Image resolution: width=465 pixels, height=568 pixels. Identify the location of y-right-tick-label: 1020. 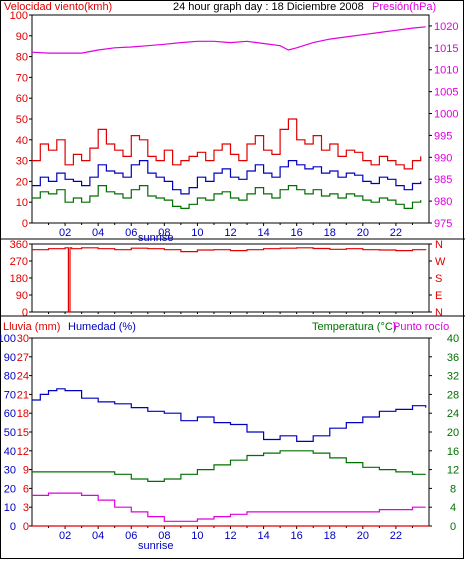
(446, 27).